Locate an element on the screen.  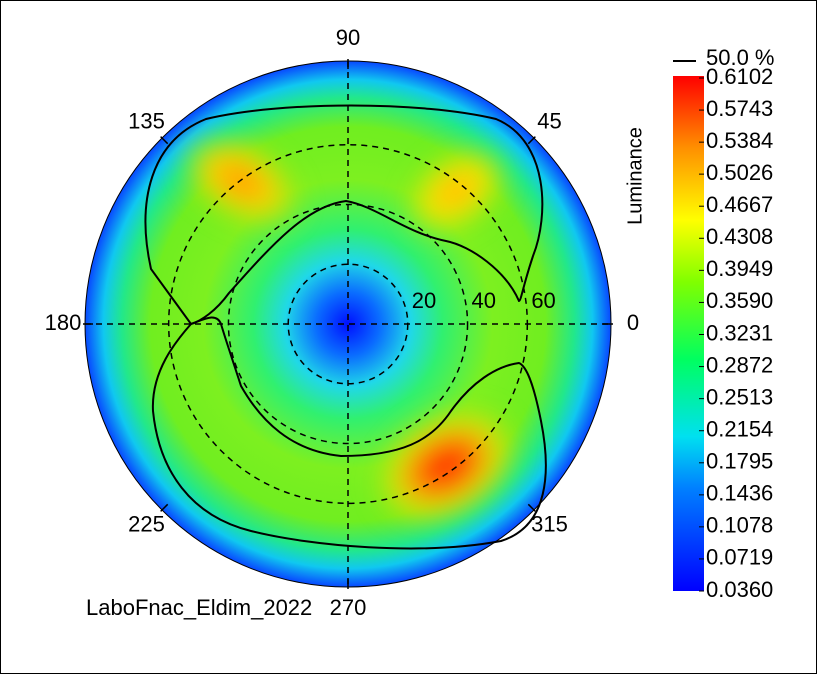
colorbar-tick-label: 0.0360 is located at coordinates (739, 589).